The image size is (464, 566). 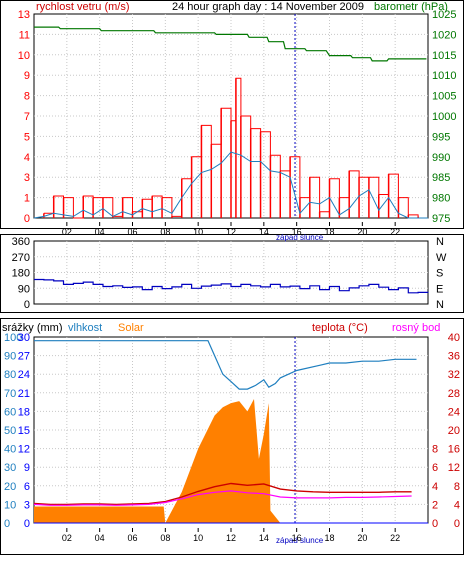 I want to click on temperature-tick-label: 20, so click(x=454, y=431).